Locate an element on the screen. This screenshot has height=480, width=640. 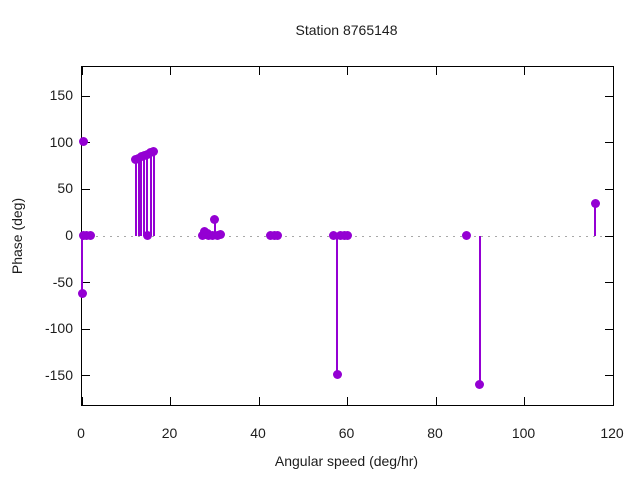
x-tick-label: 40 is located at coordinates (258, 433).